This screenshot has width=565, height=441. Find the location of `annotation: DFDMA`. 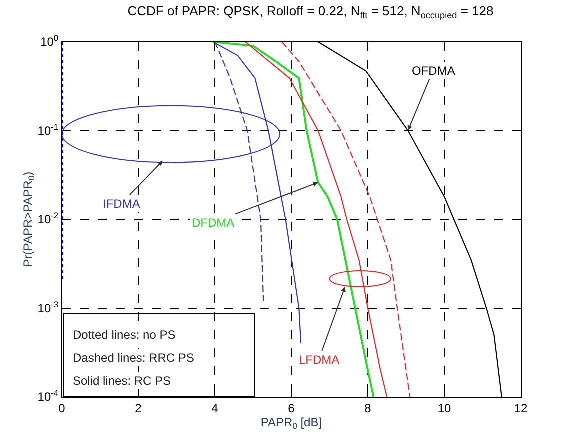

annotation: DFDMA is located at coordinates (213, 223).